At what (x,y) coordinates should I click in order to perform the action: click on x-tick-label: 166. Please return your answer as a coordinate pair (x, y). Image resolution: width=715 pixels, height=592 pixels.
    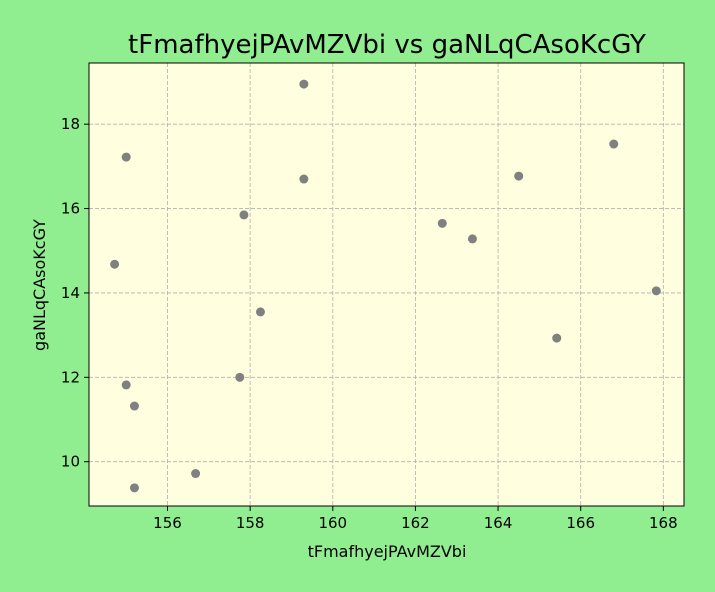
    Looking at the image, I should click on (580, 523).